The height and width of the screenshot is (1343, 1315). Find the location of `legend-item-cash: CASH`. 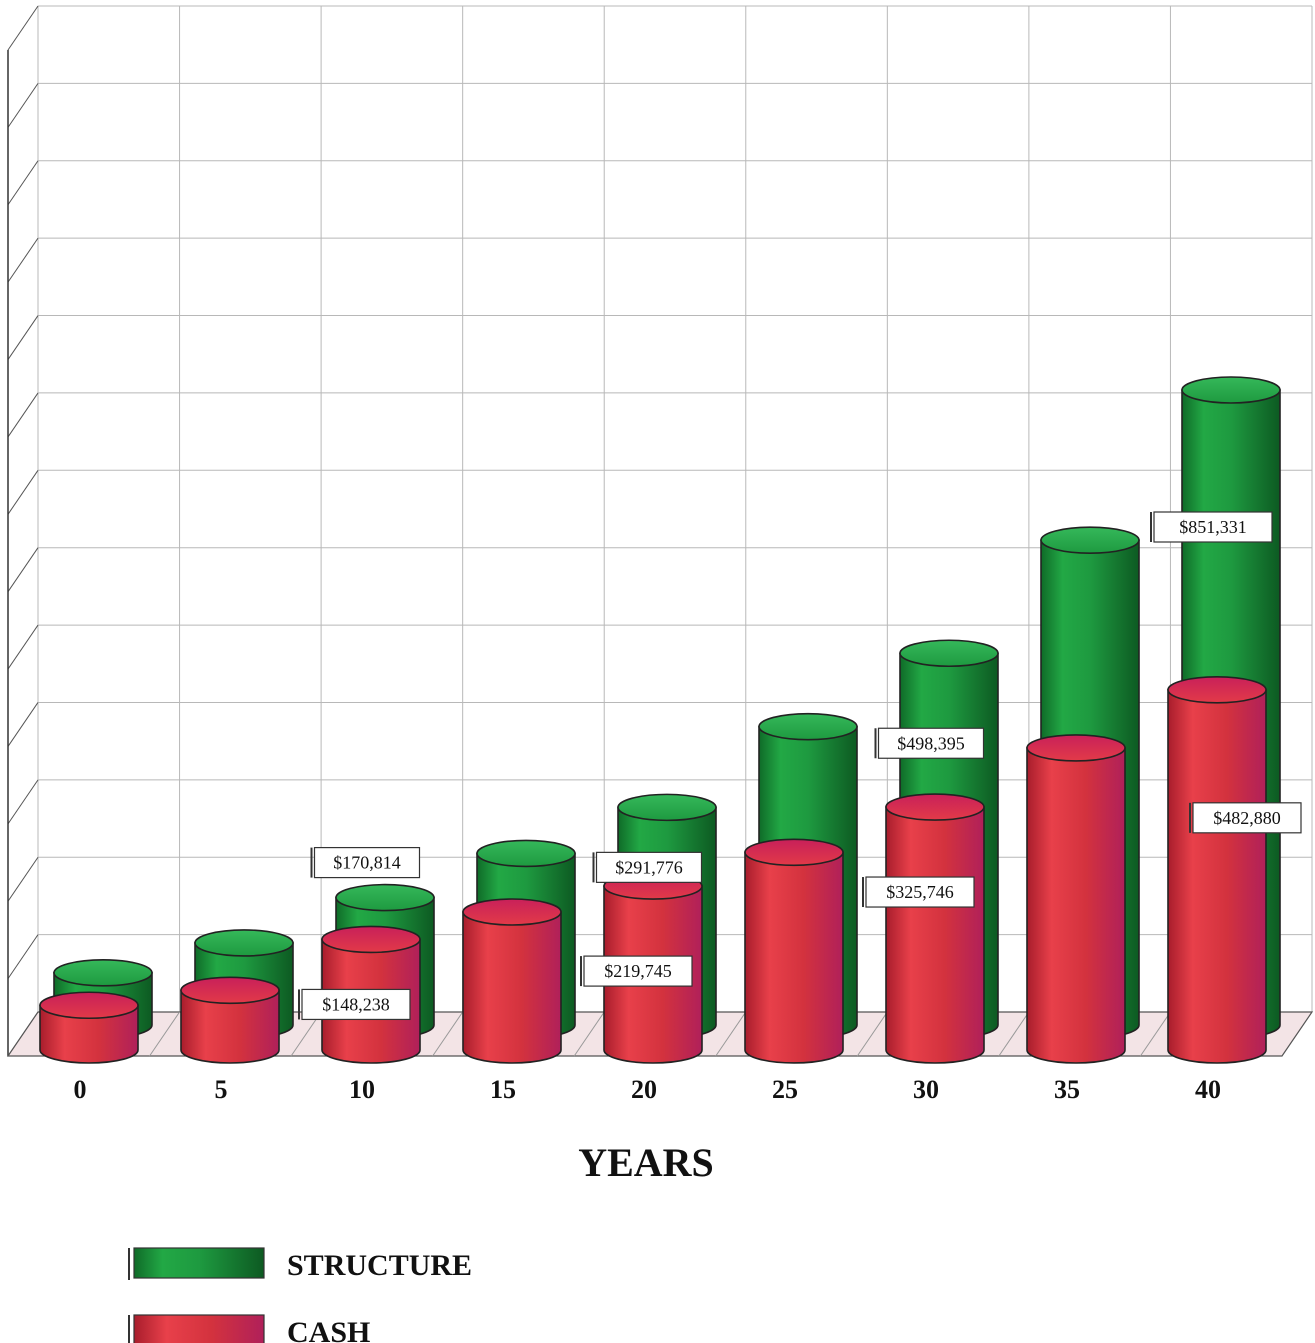

legend-item-cash: CASH is located at coordinates (249, 1328).